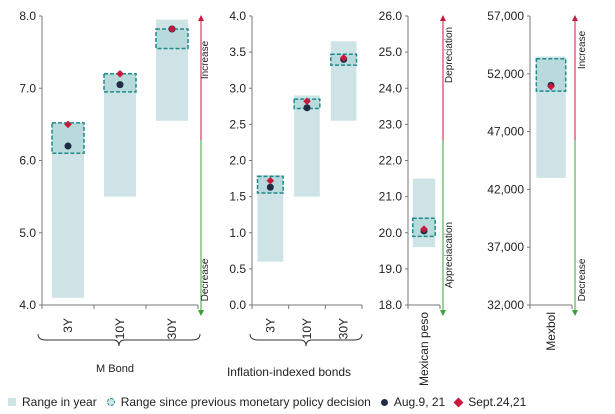 This screenshot has width=615, height=414. I want to click on x-category-label: Mexbol, so click(551, 331).